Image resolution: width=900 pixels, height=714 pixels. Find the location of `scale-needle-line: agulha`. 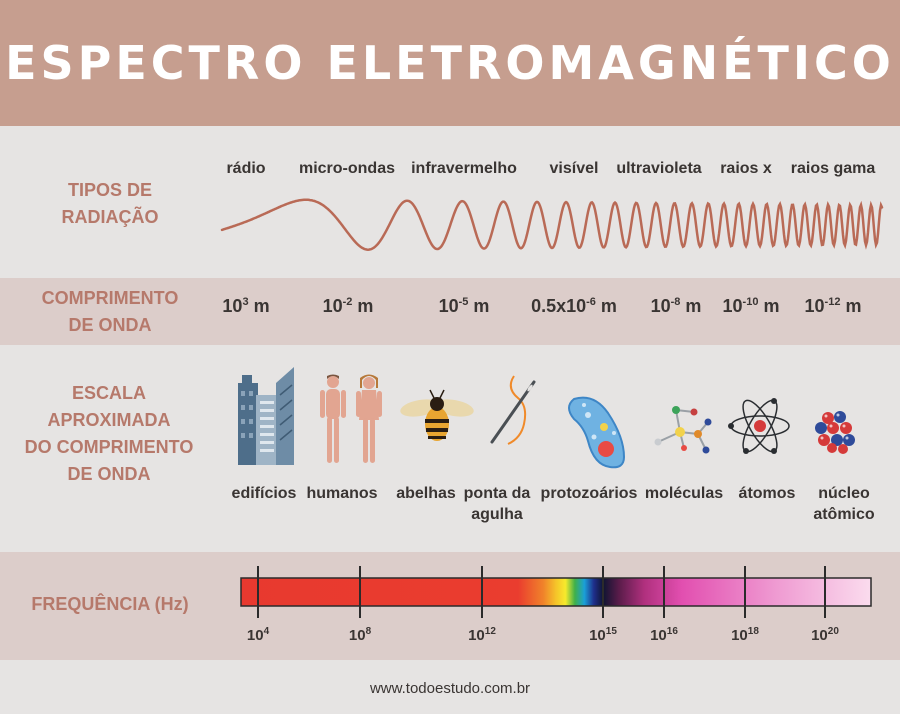

scale-needle-line: agulha is located at coordinates (497, 514).